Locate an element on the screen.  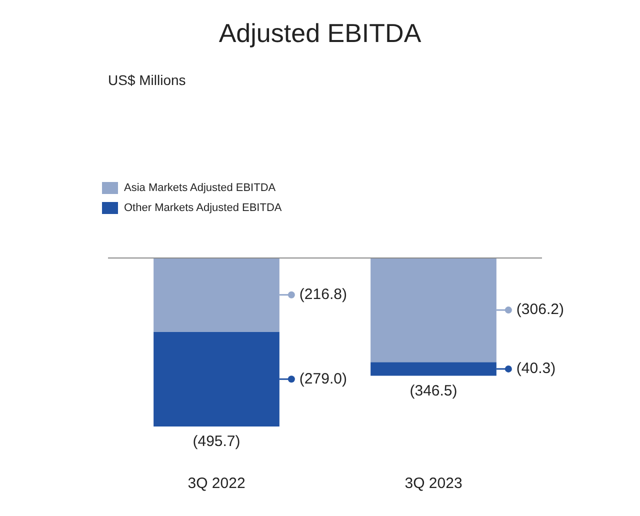
data-label: (40.3) is located at coordinates (536, 369).